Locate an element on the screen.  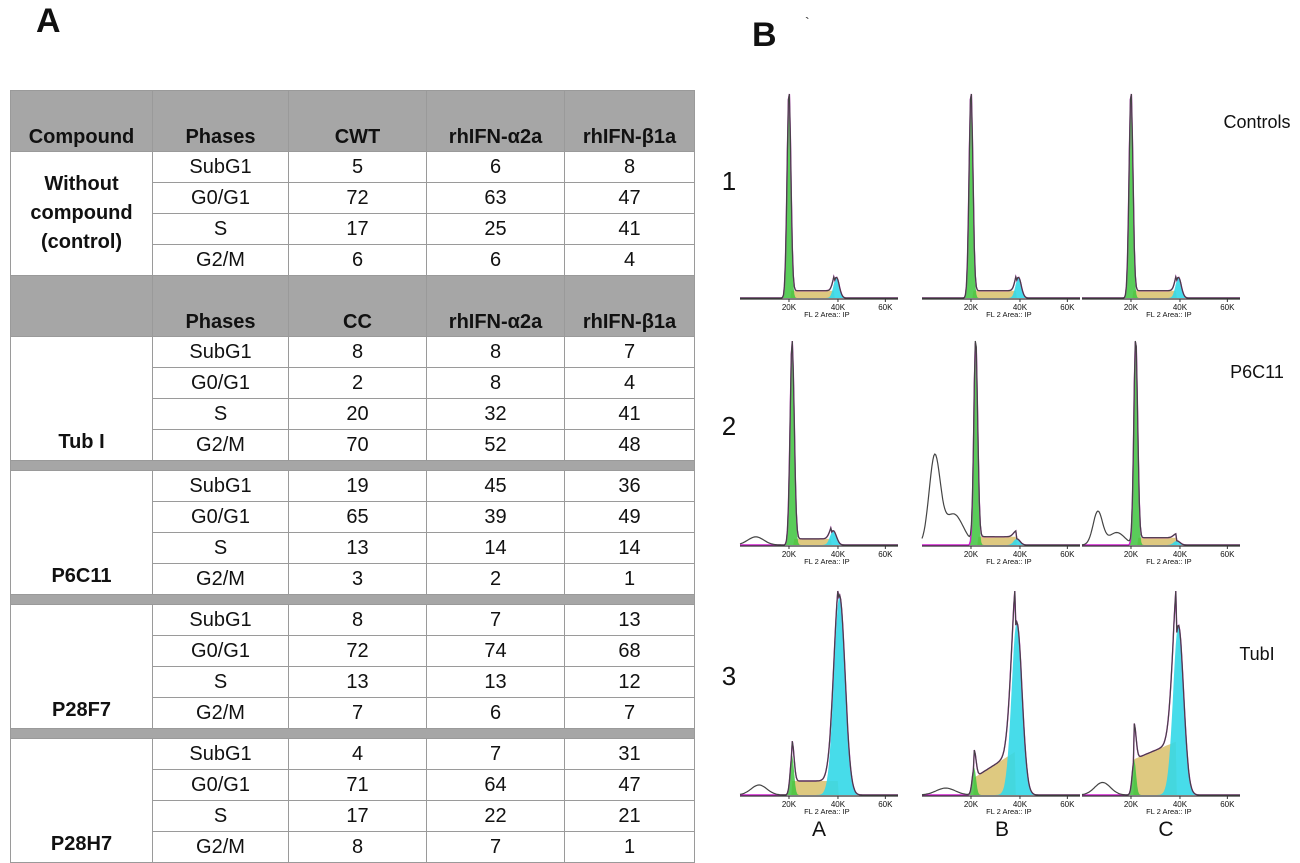
table-row: S 17 25 41 is located at coordinates (353, 229).